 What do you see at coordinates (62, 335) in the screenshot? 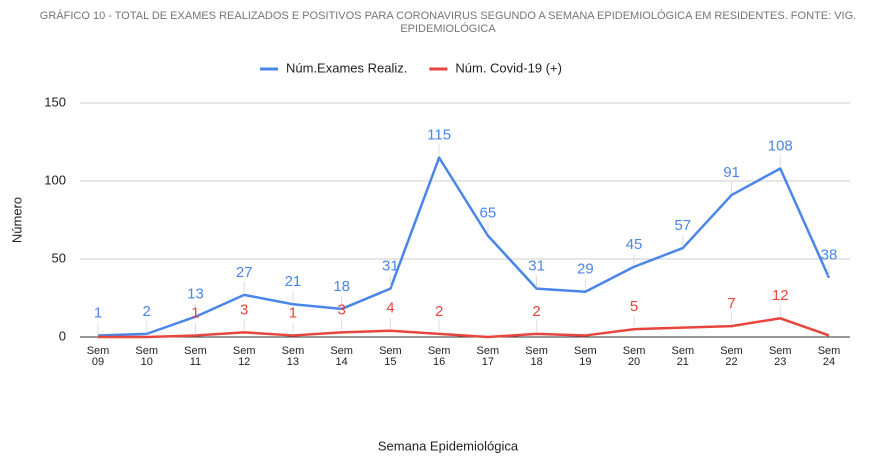
I see `y-tick-label: 0` at bounding box center [62, 335].